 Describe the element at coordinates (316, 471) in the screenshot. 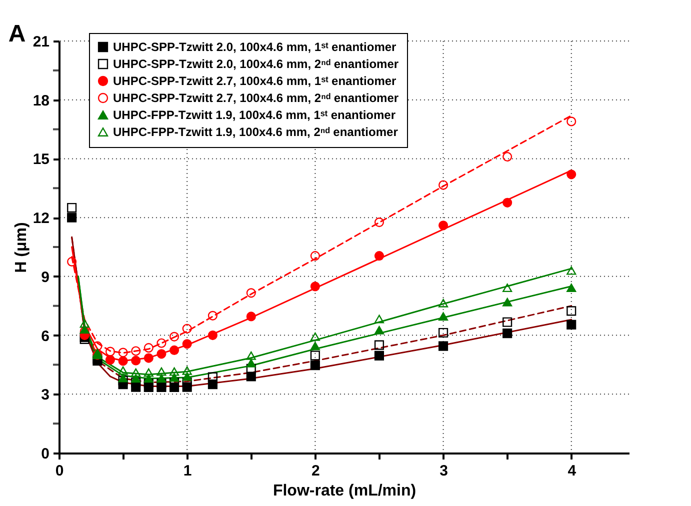

I see `x-tick-label: 2` at that location.